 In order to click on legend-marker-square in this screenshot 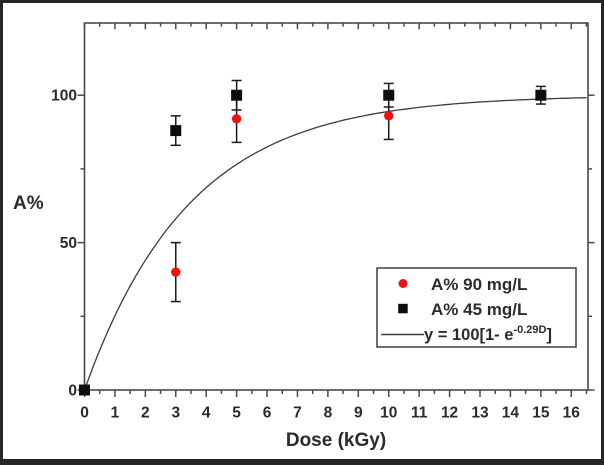, I will do `click(403, 308)`.